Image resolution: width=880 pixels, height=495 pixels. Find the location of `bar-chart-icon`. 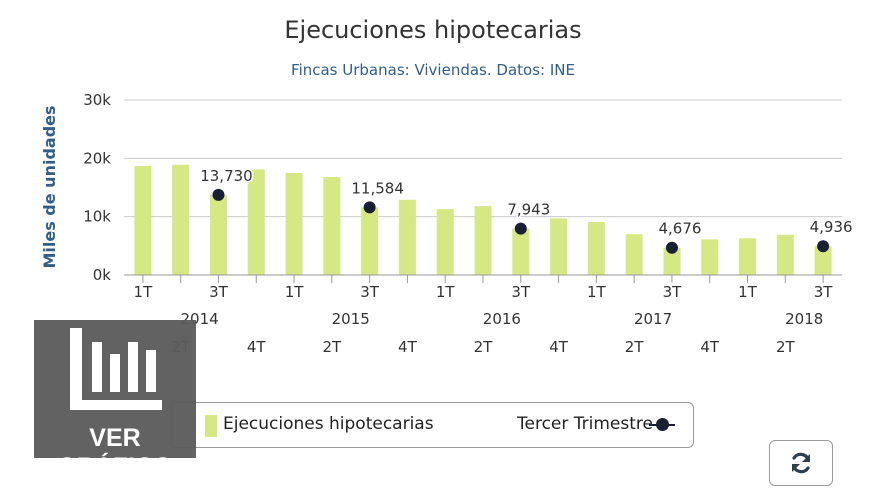

bar-chart-icon is located at coordinates (116, 369).